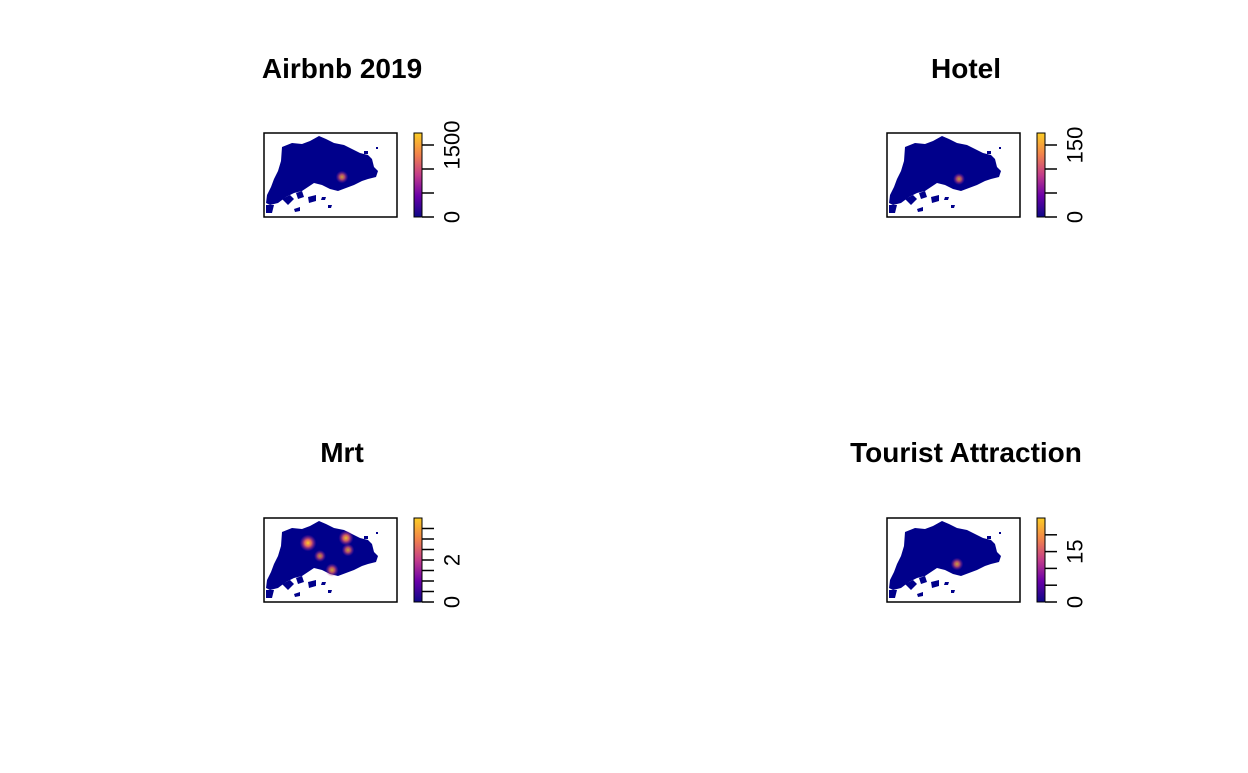 The image size is (1248, 773). Describe the element at coordinates (452, 145) in the screenshot. I see `legend-tick-label: 1500` at that location.